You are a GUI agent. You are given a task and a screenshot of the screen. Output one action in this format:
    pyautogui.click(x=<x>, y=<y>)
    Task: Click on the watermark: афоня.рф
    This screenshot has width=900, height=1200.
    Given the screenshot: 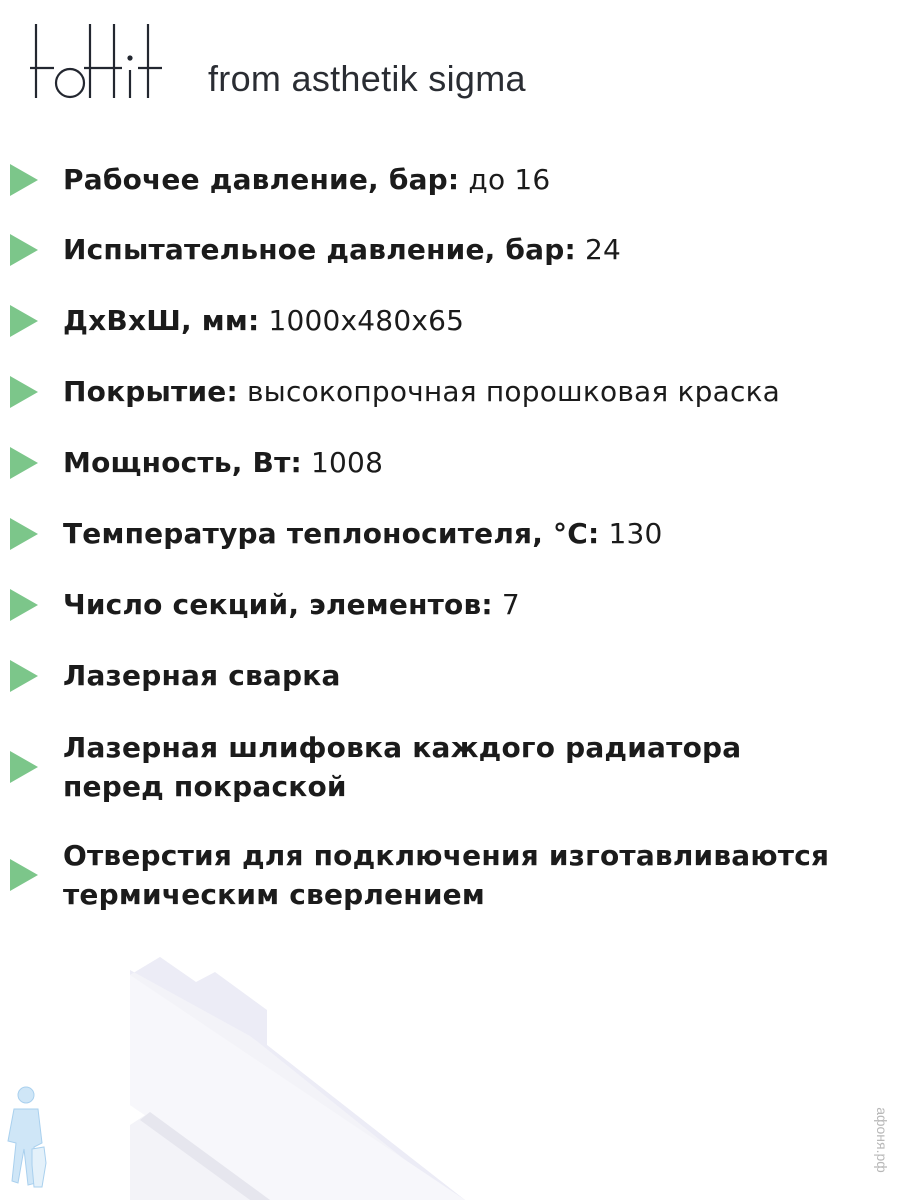 What is the action you would take?
    pyautogui.click(x=882, y=1140)
    